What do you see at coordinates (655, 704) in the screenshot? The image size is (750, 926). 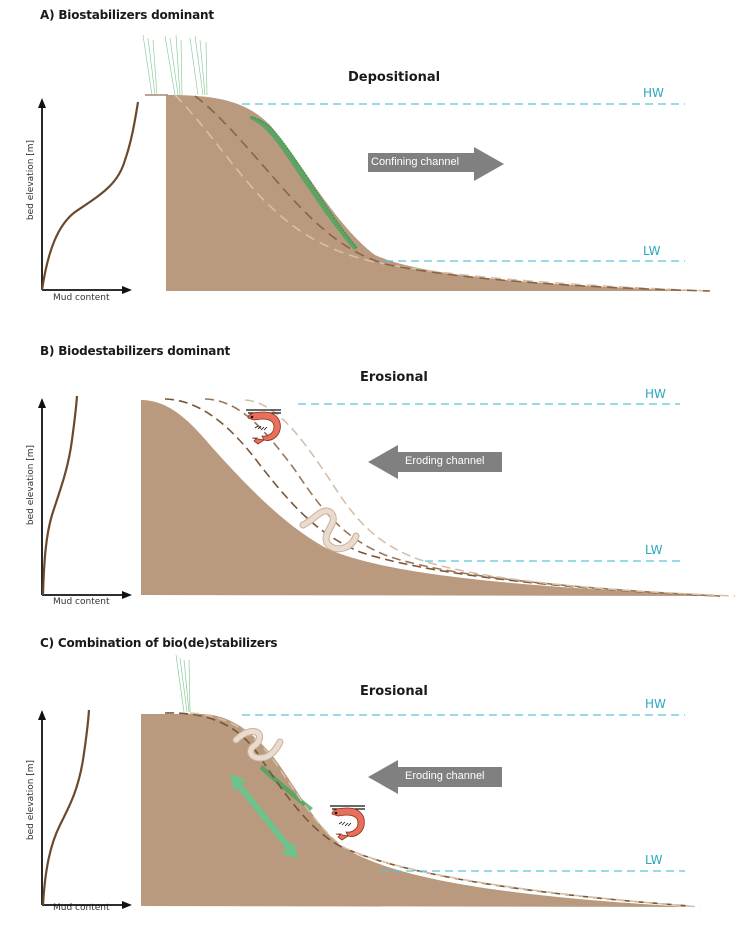 I see `panel-c-hw-label: HW` at bounding box center [655, 704].